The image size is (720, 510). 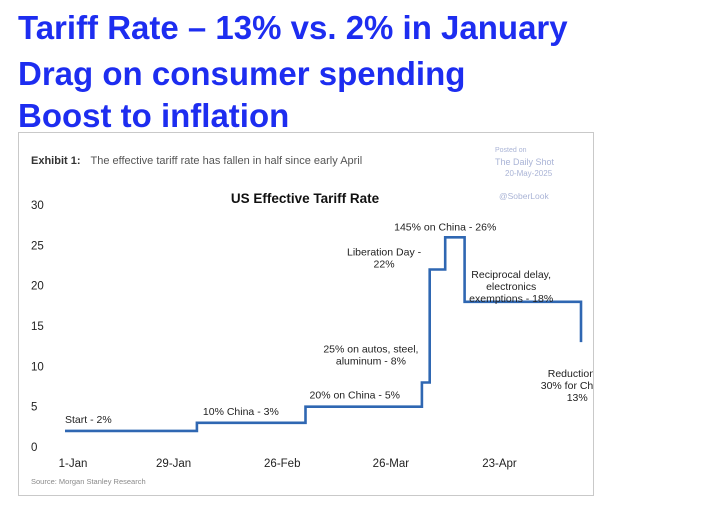 I want to click on annotation-line: Liberation Day -, so click(x=384, y=253).